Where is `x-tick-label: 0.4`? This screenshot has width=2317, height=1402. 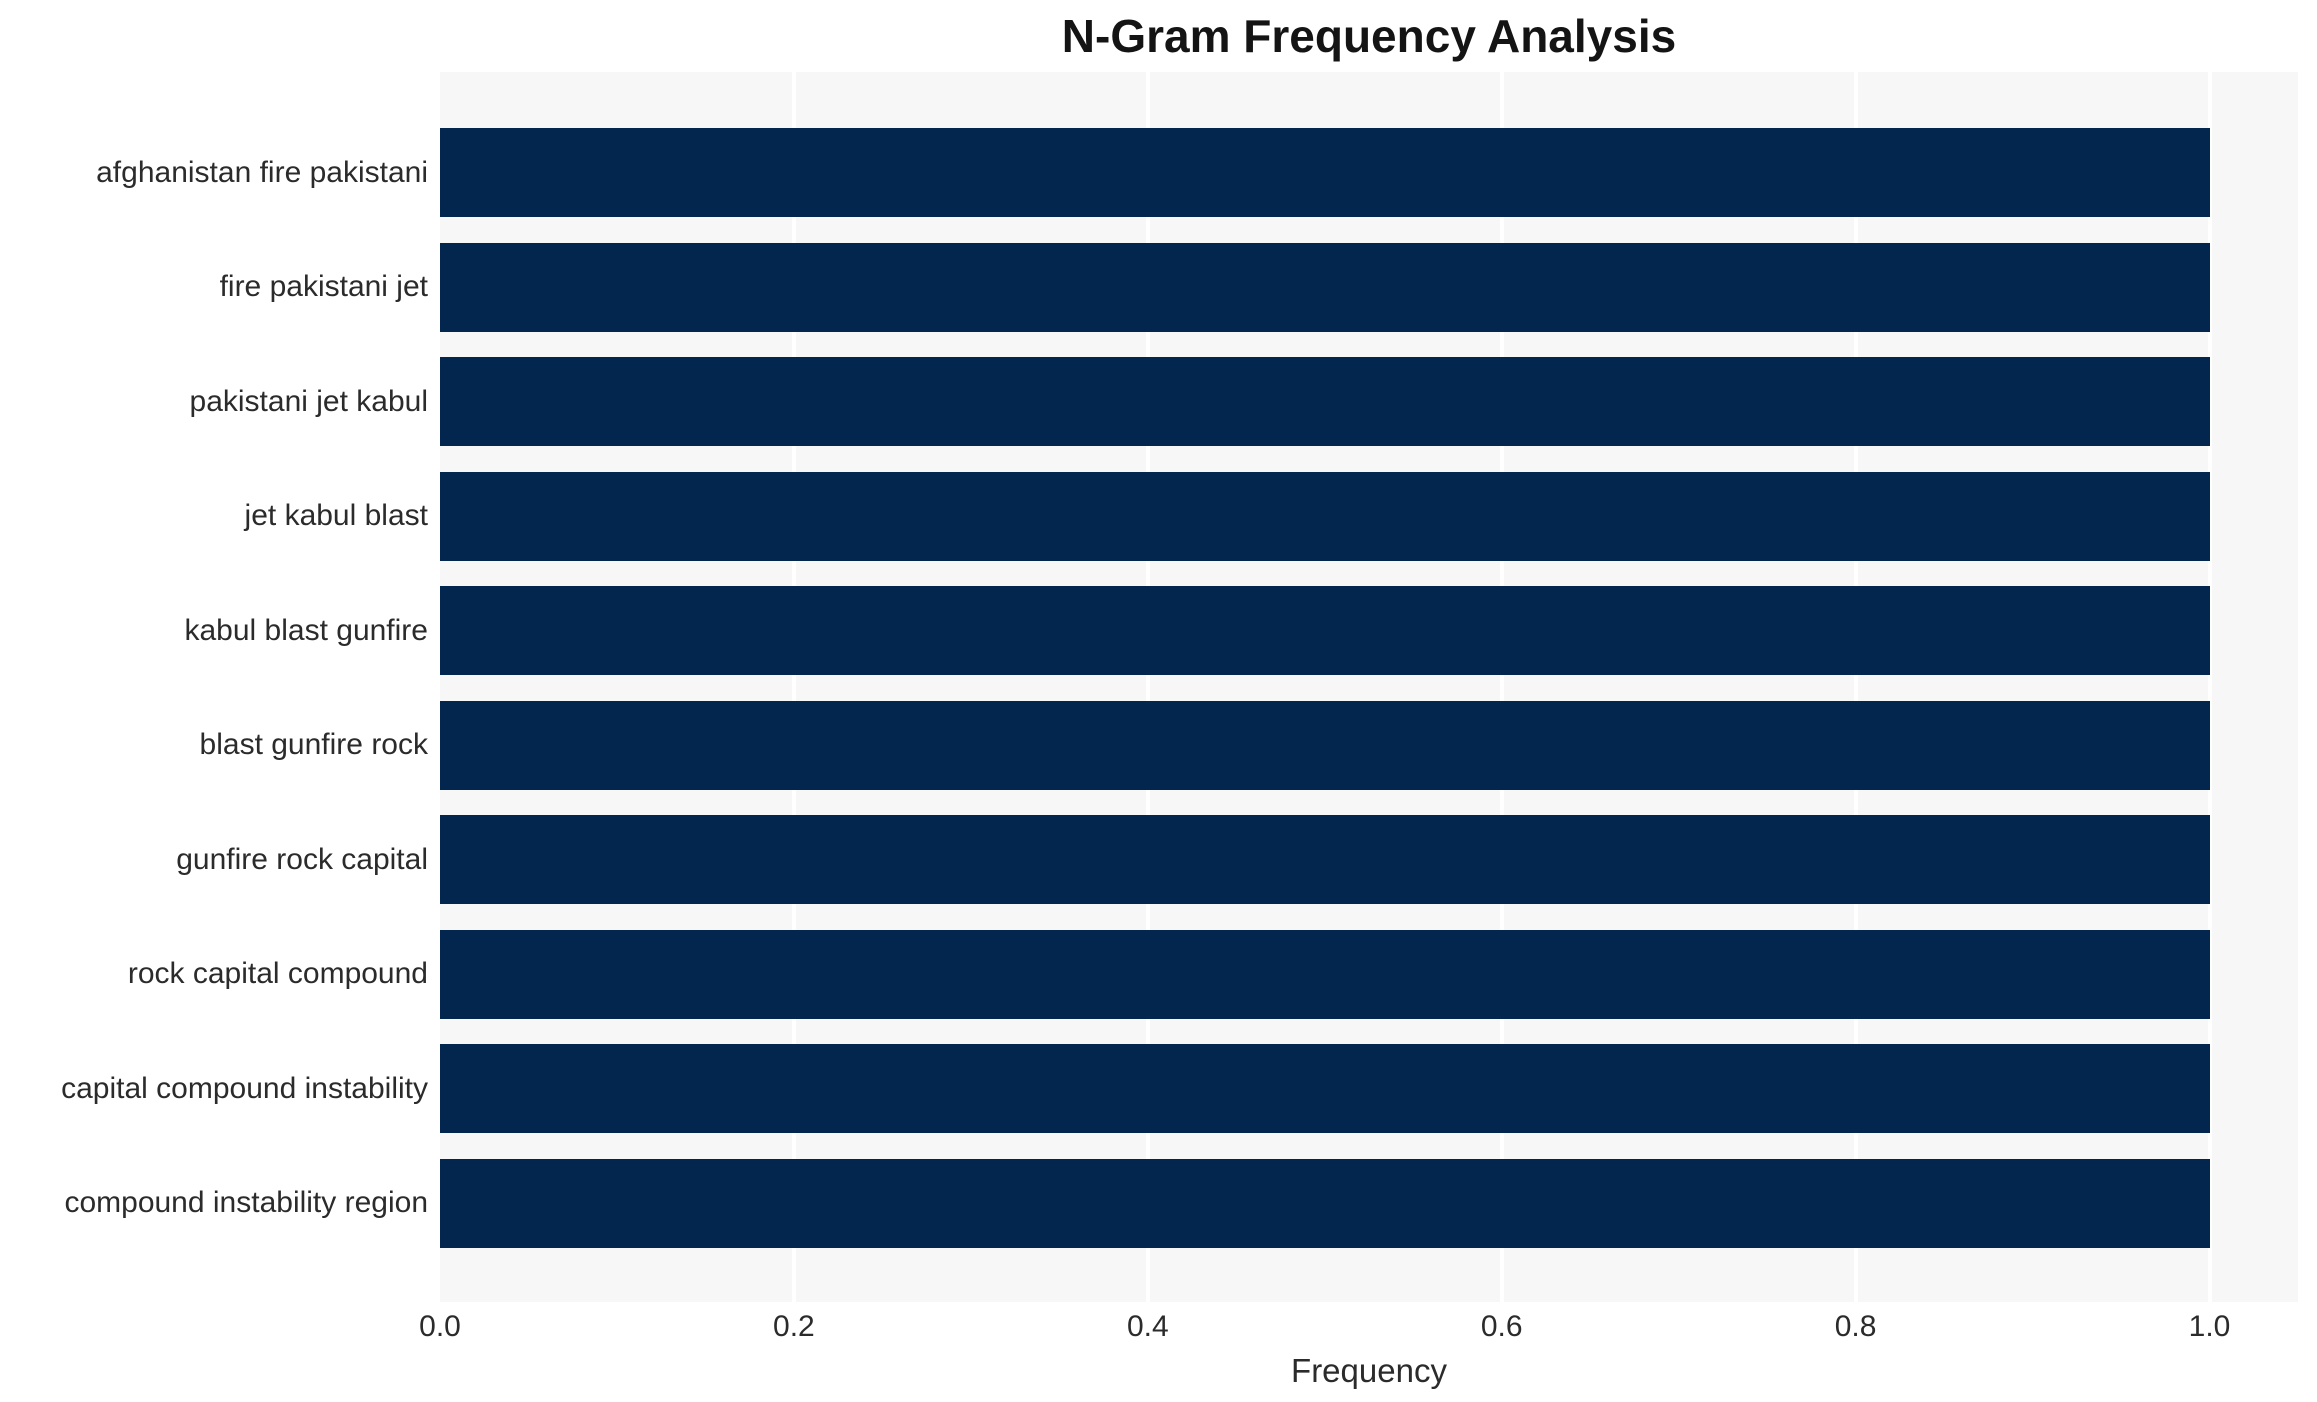
x-tick-label: 0.4 is located at coordinates (1147, 1326).